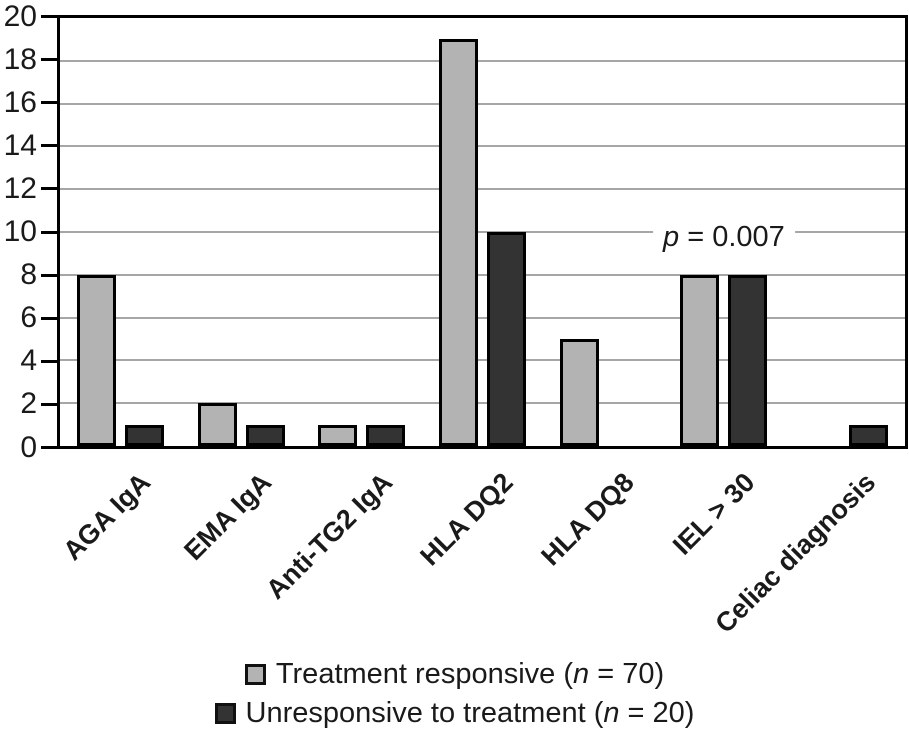  I want to click on legend-item-treatment-responsive: Treatment responsive (n = 70), so click(454, 674).